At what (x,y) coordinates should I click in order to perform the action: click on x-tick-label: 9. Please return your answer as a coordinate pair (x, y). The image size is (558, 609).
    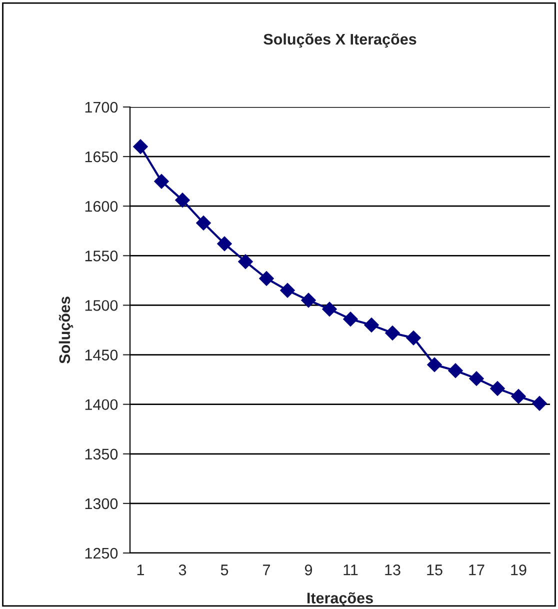
    Looking at the image, I should click on (308, 570).